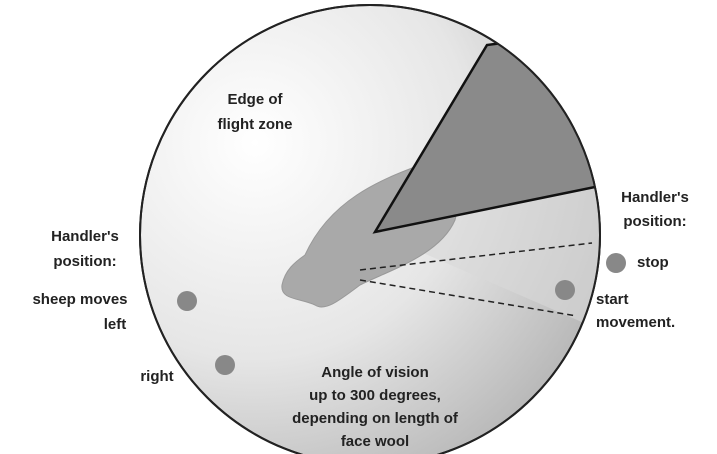  What do you see at coordinates (375, 418) in the screenshot?
I see `label: depending on length of` at bounding box center [375, 418].